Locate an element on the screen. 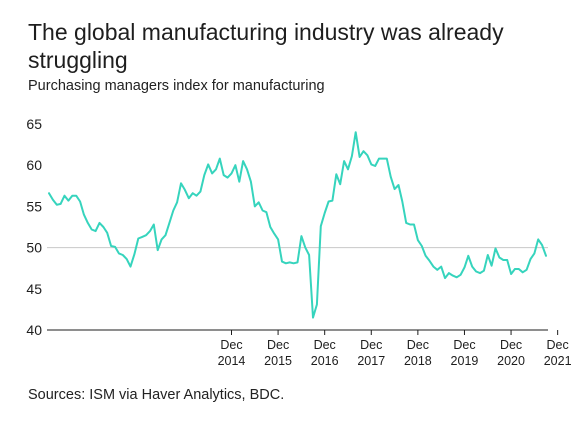  y-tick-label: 50 is located at coordinates (34, 248).